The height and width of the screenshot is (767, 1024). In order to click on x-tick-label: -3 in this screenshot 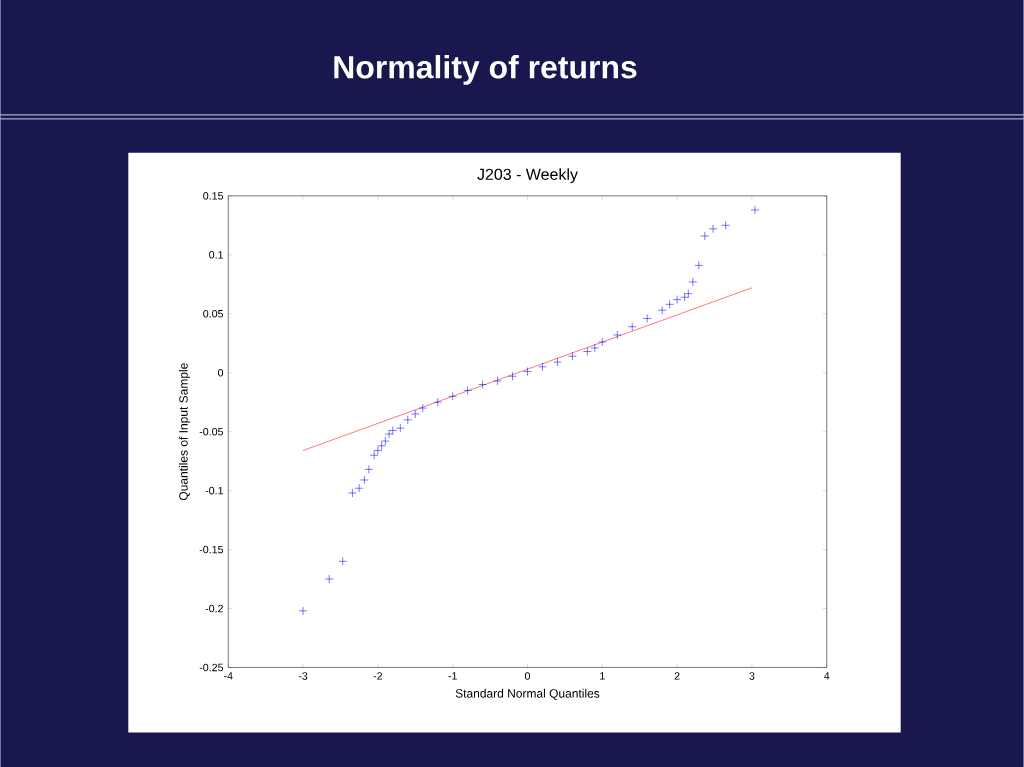, I will do `click(303, 675)`.